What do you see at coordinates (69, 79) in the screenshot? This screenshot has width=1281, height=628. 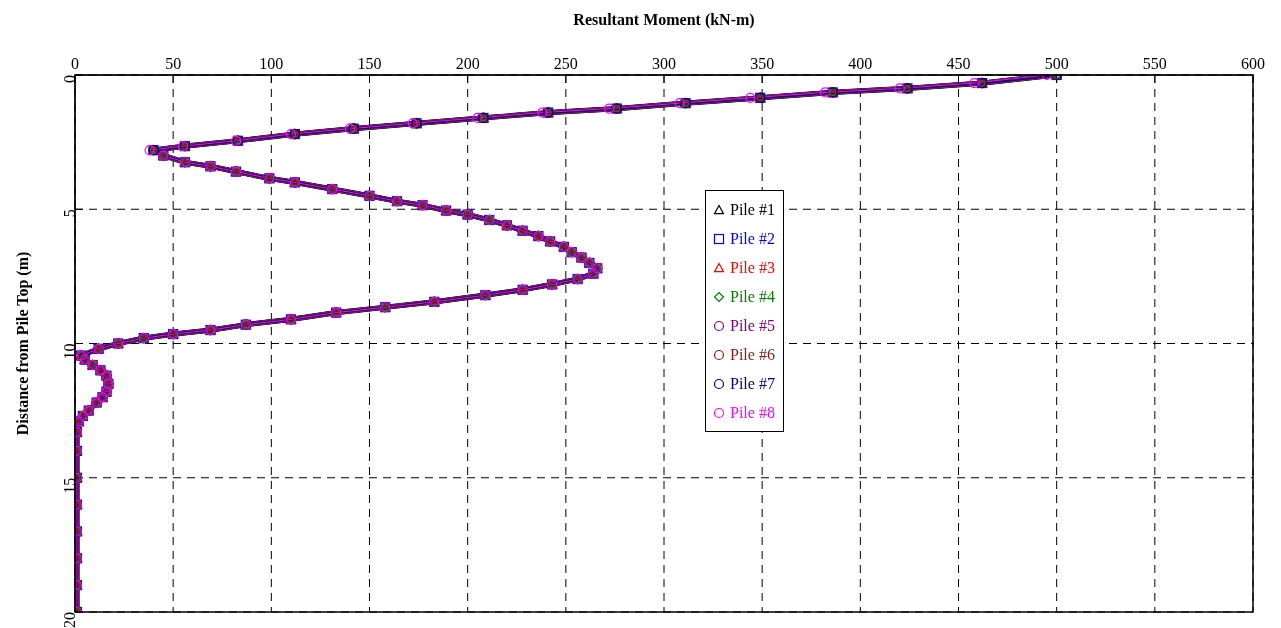 I see `y-tick-label: 0` at bounding box center [69, 79].